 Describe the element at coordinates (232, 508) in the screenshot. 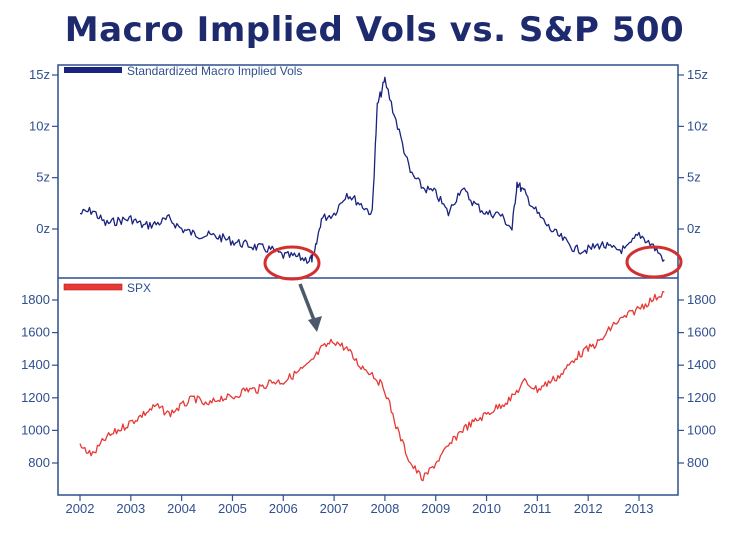

I see `x-tick-label-2005: 2005` at that location.